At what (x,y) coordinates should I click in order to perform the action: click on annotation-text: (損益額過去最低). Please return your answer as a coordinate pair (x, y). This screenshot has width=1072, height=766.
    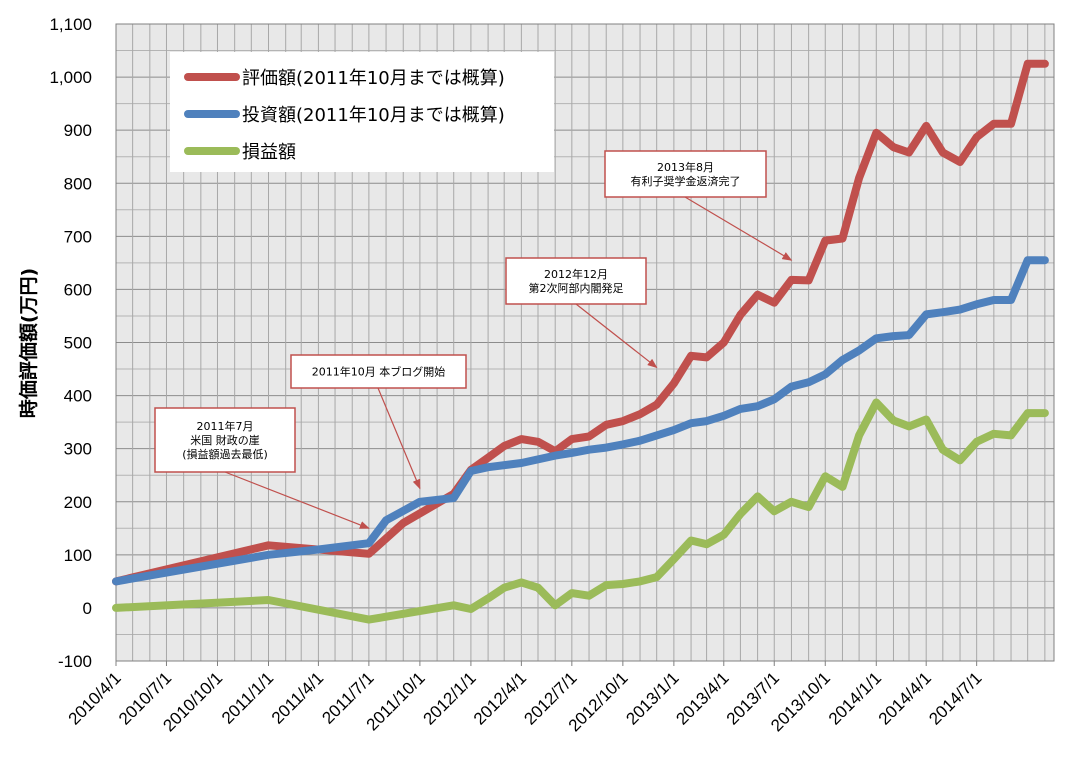
    Looking at the image, I should click on (225, 454).